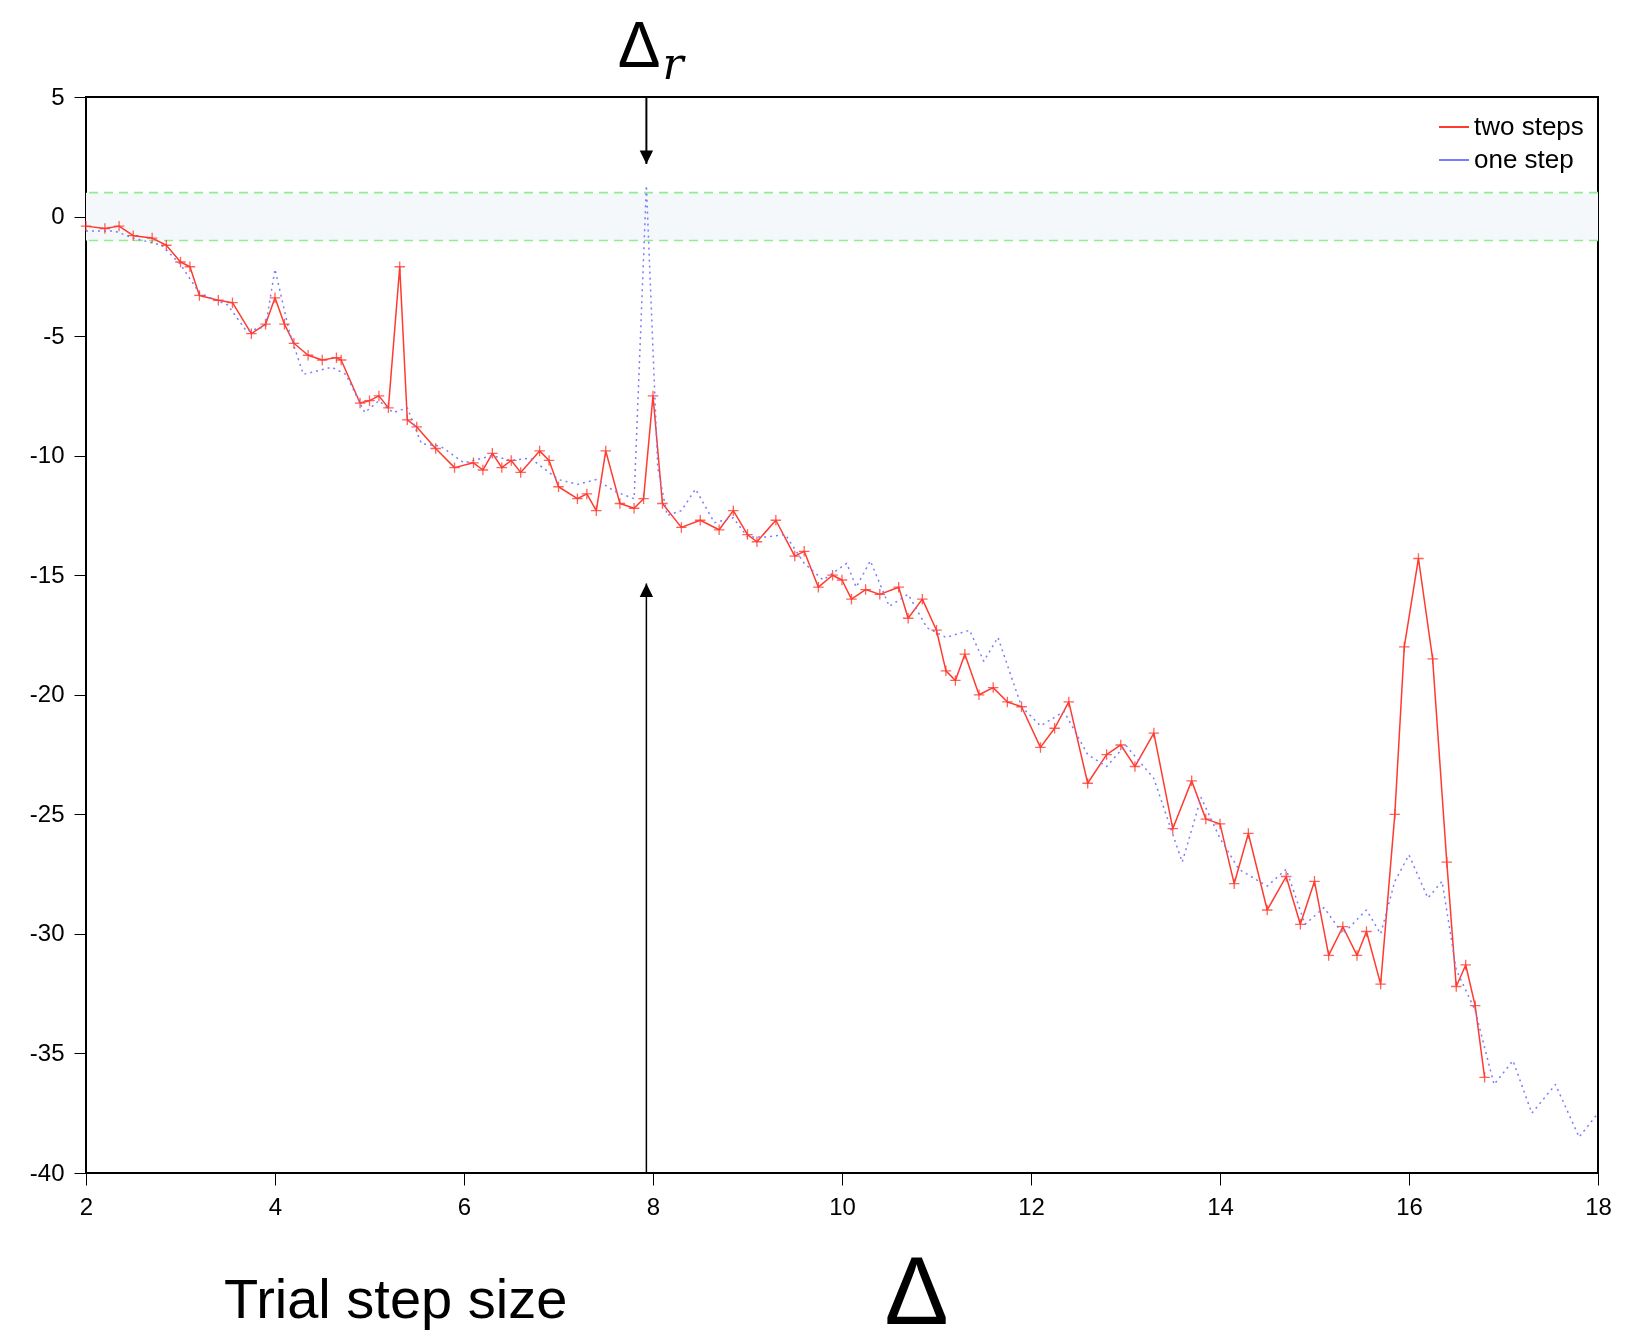  Describe the element at coordinates (47, 694) in the screenshot. I see `y-tick-label: -20` at that location.